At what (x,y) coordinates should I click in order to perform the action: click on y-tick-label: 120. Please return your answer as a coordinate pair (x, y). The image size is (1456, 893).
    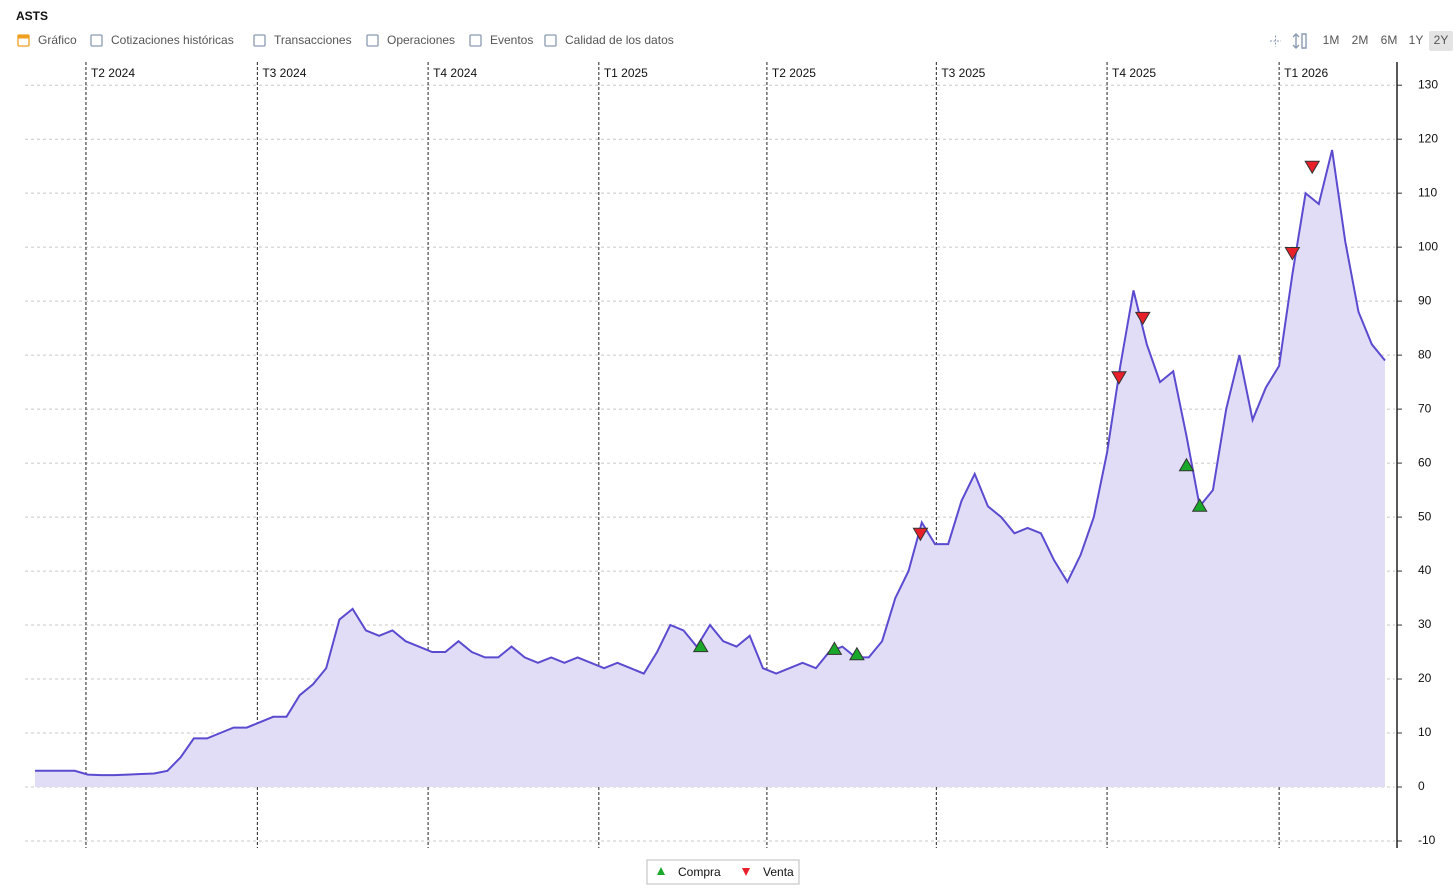
    Looking at the image, I should click on (1428, 138).